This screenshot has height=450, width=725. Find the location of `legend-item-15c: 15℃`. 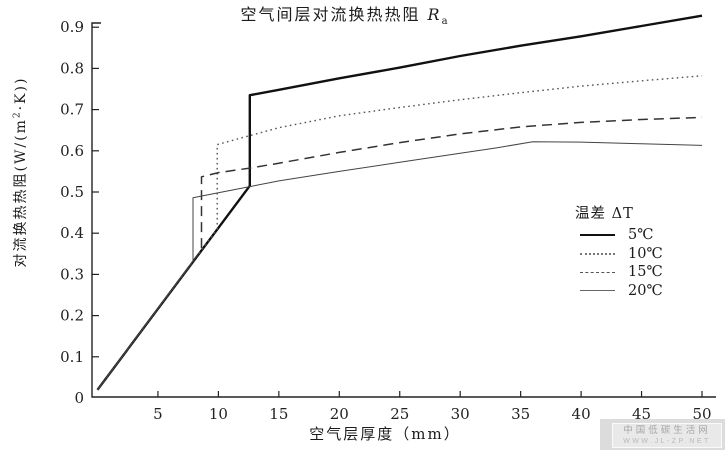

legend-item-15c: 15℃ is located at coordinates (621, 272).